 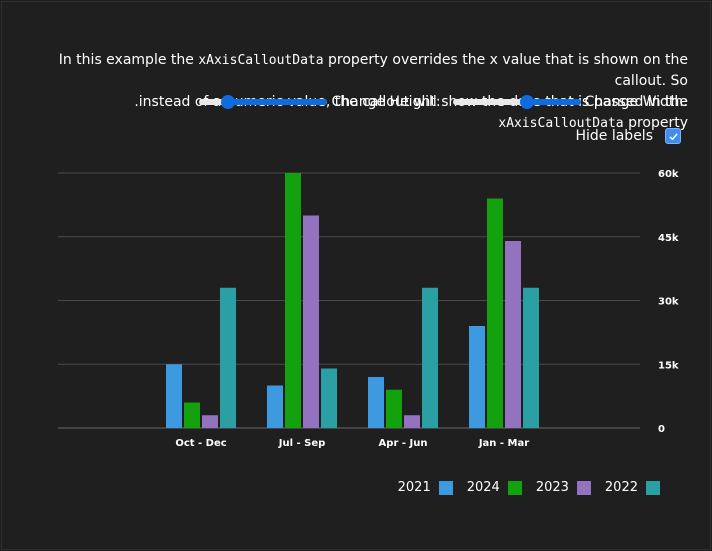 I want to click on y-tick-label: 0, so click(x=661, y=429).